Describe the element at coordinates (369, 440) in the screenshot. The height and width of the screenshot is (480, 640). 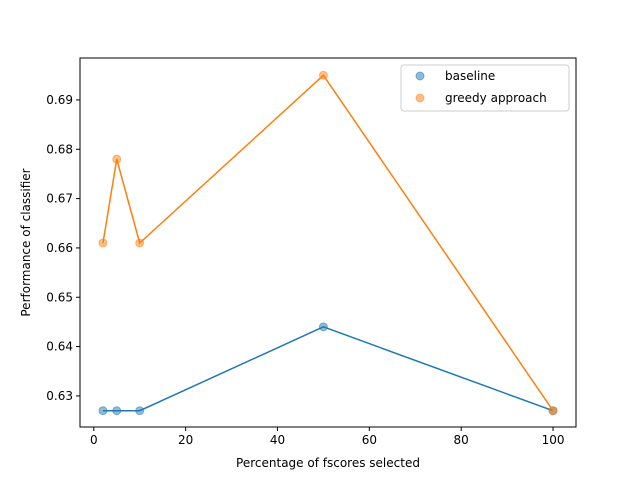
I see `x-tick-label: 60` at that location.